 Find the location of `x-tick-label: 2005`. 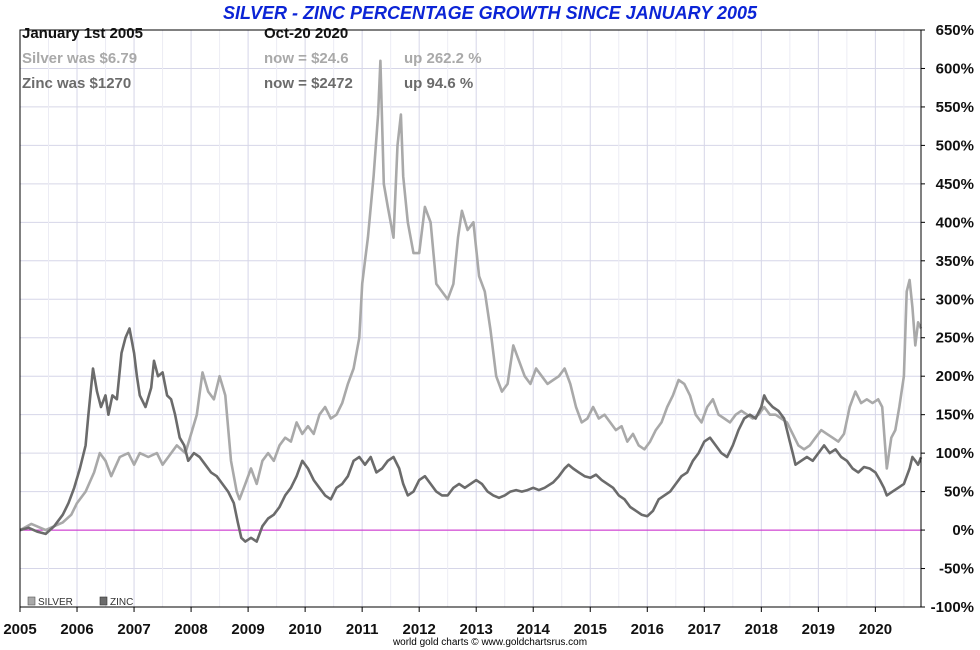

x-tick-label: 2005 is located at coordinates (19, 629).